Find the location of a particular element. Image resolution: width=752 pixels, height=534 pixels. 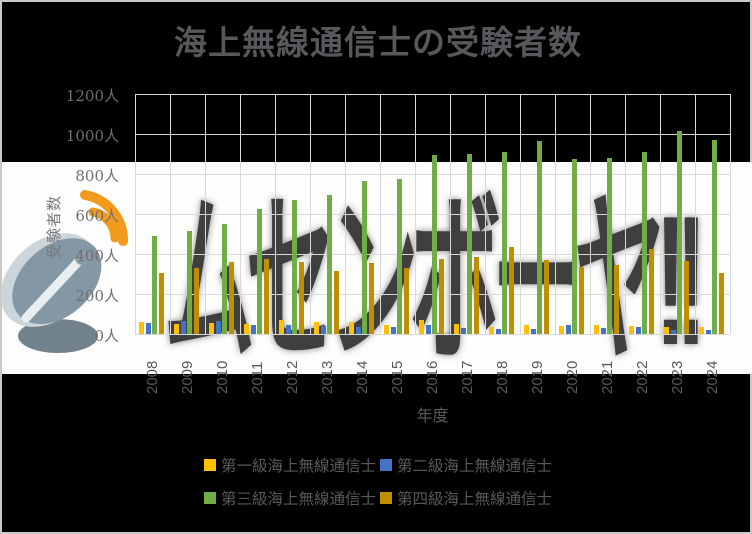

x-tick-label: 2014 is located at coordinates (362, 377).